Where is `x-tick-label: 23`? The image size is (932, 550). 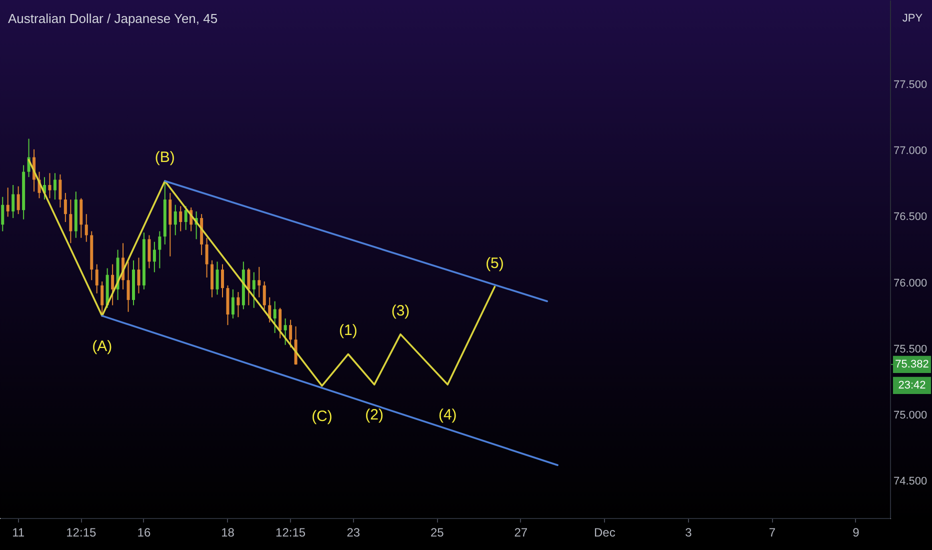 x-tick-label: 23 is located at coordinates (353, 533).